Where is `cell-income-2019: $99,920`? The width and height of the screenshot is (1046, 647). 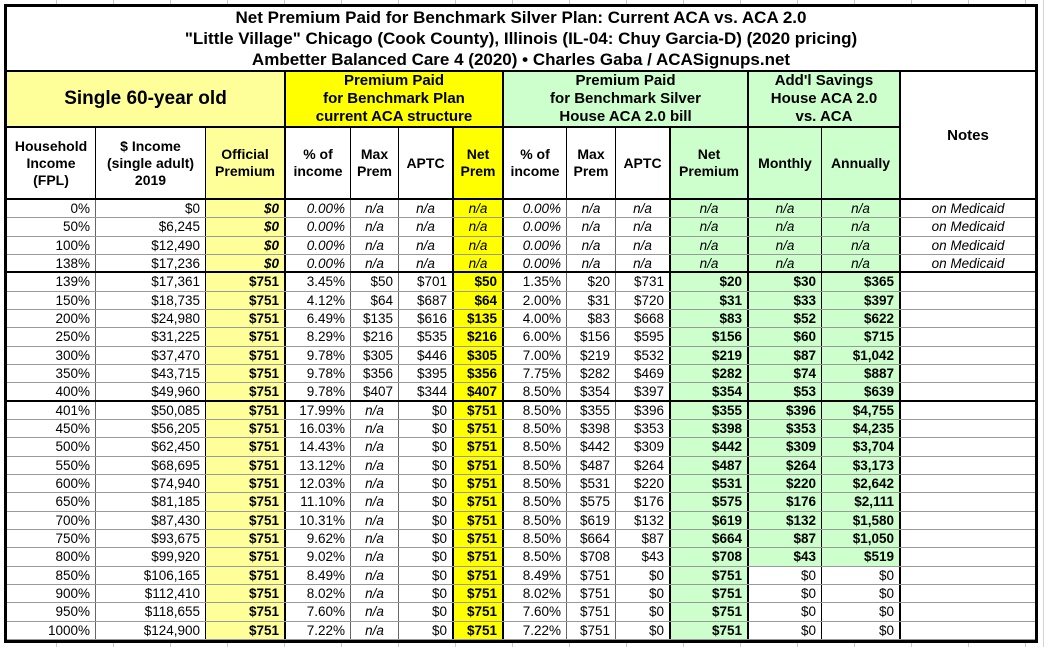
cell-income-2019: $99,920 is located at coordinates (151, 557).